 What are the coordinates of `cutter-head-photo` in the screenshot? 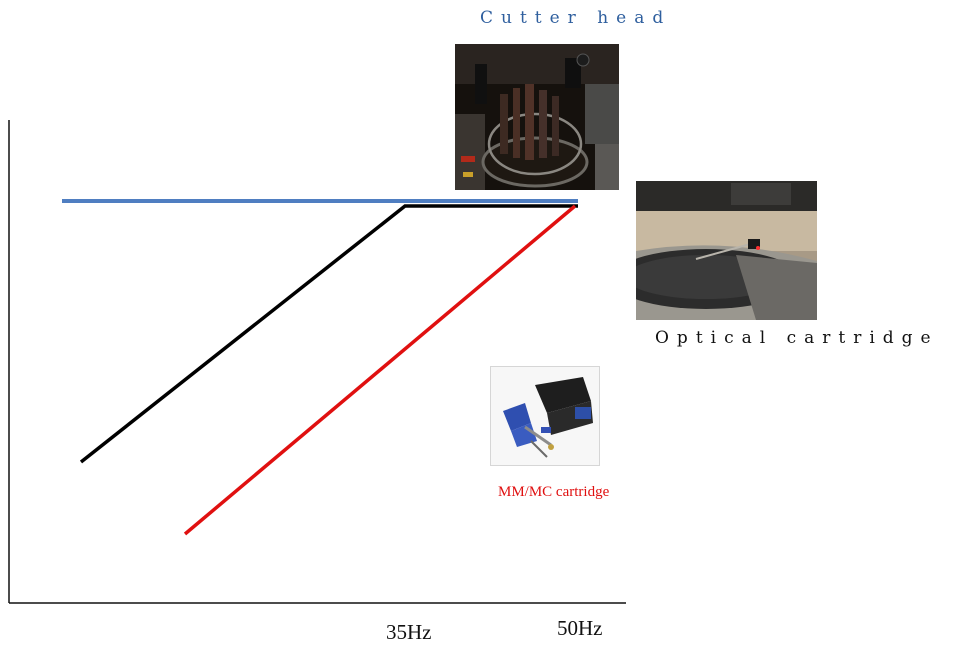 It's located at (537, 117).